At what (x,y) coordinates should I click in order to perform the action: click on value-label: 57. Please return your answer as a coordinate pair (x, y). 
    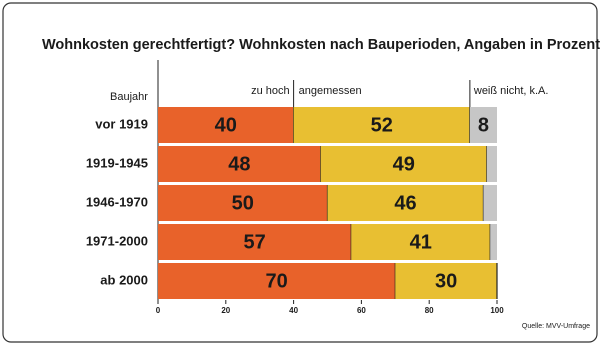
    Looking at the image, I should click on (254, 242).